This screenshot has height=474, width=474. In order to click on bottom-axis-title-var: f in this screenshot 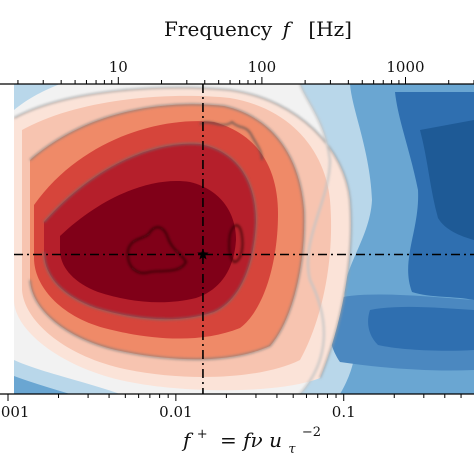, I will do `click(187, 440)`.